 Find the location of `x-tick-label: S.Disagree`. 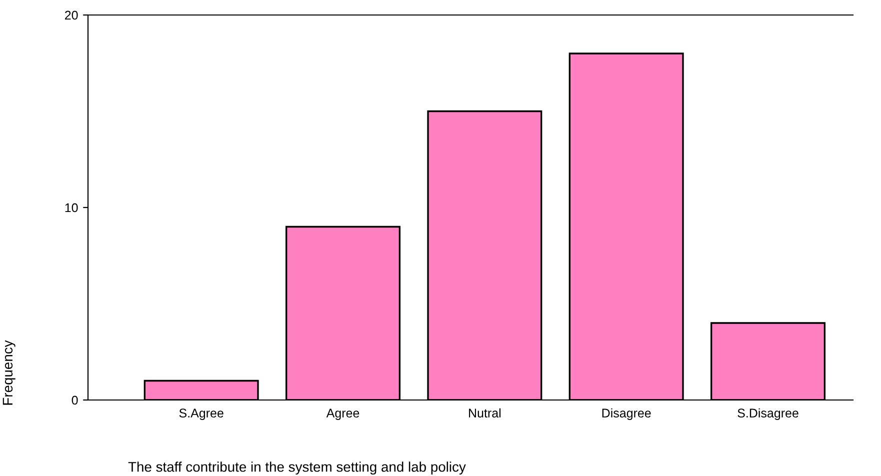

x-tick-label: S.Disagree is located at coordinates (768, 414).